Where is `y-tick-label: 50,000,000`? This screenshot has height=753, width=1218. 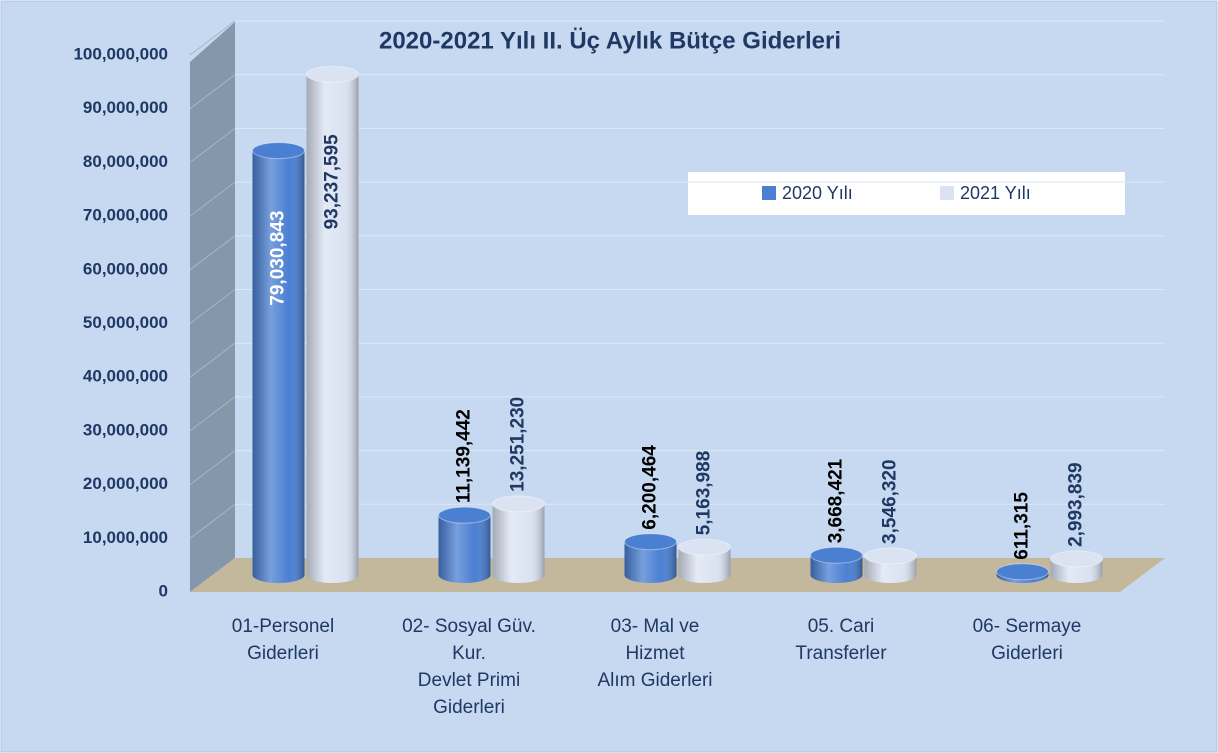
y-tick-label: 50,000,000 is located at coordinates (125, 322).